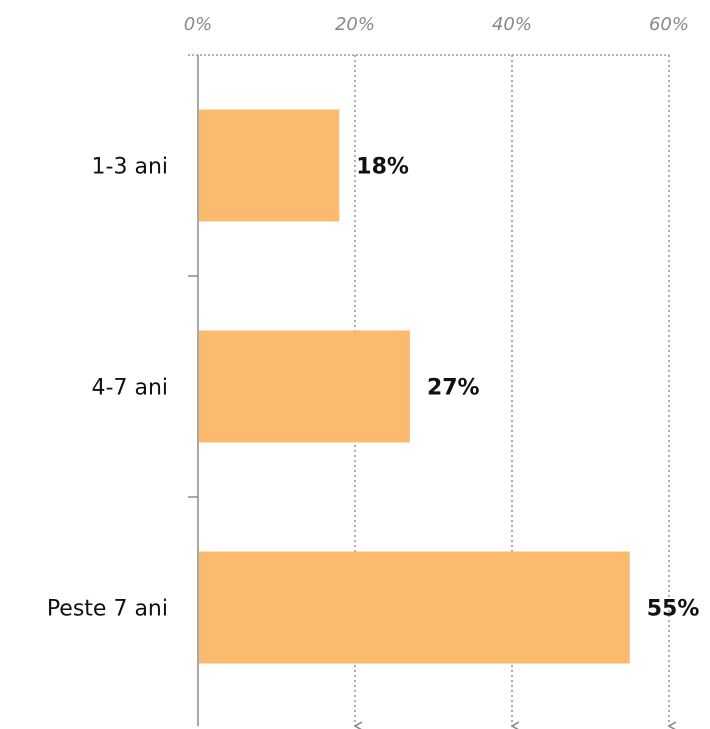 The height and width of the screenshot is (729, 710). I want to click on x-tick-label: 20%, so click(355, 24).